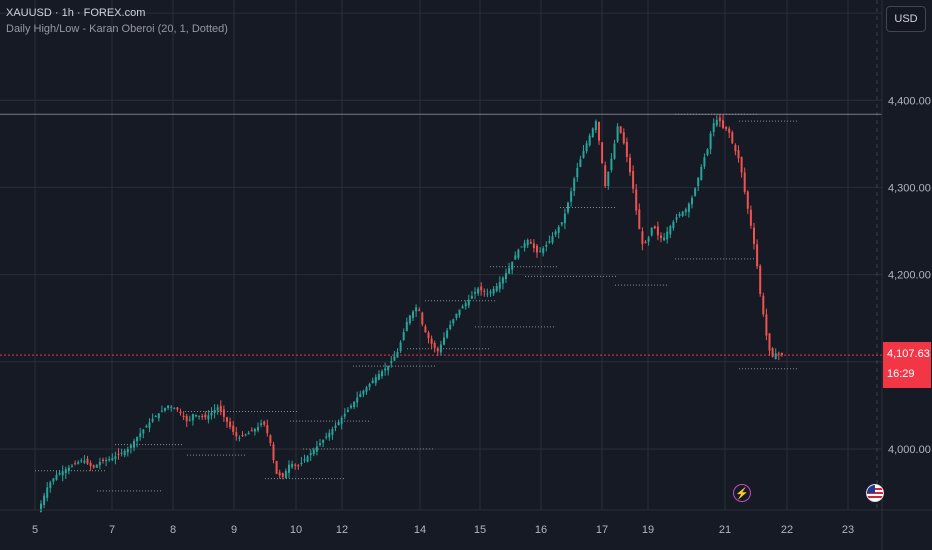 This screenshot has width=932, height=550. I want to click on lightning-bolt-icon: ⚡, so click(742, 493).